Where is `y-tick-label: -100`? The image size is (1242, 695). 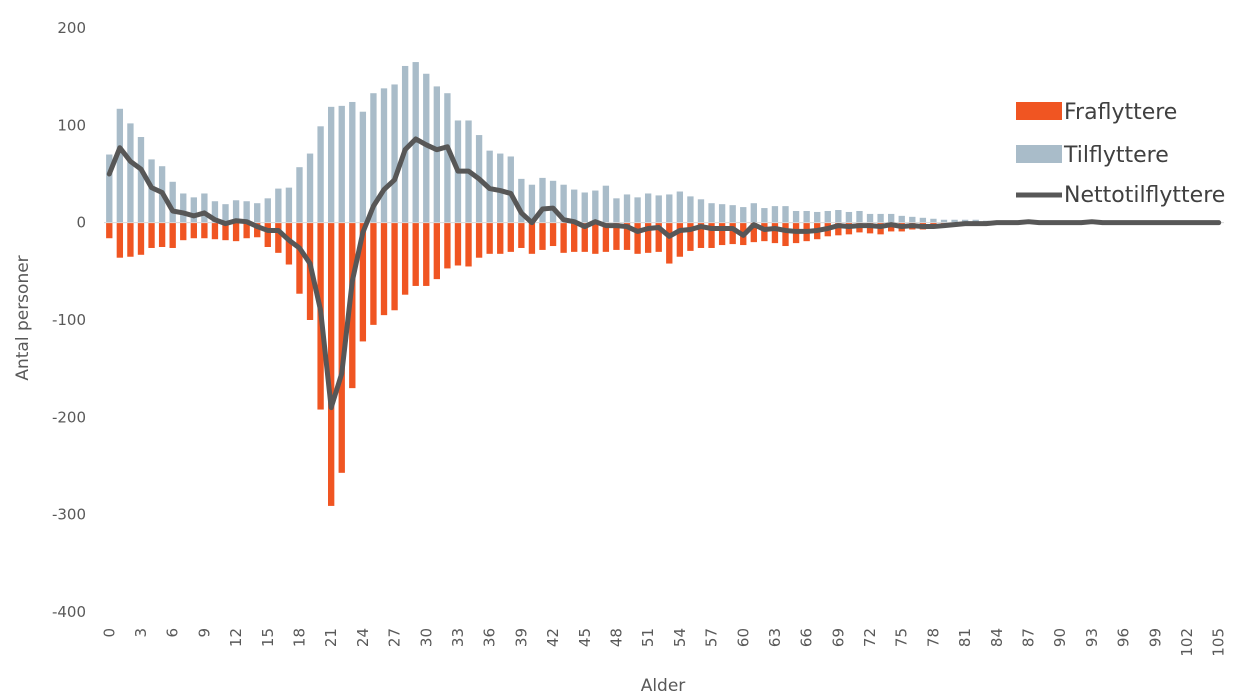
y-tick-label: -100 is located at coordinates (69, 320).